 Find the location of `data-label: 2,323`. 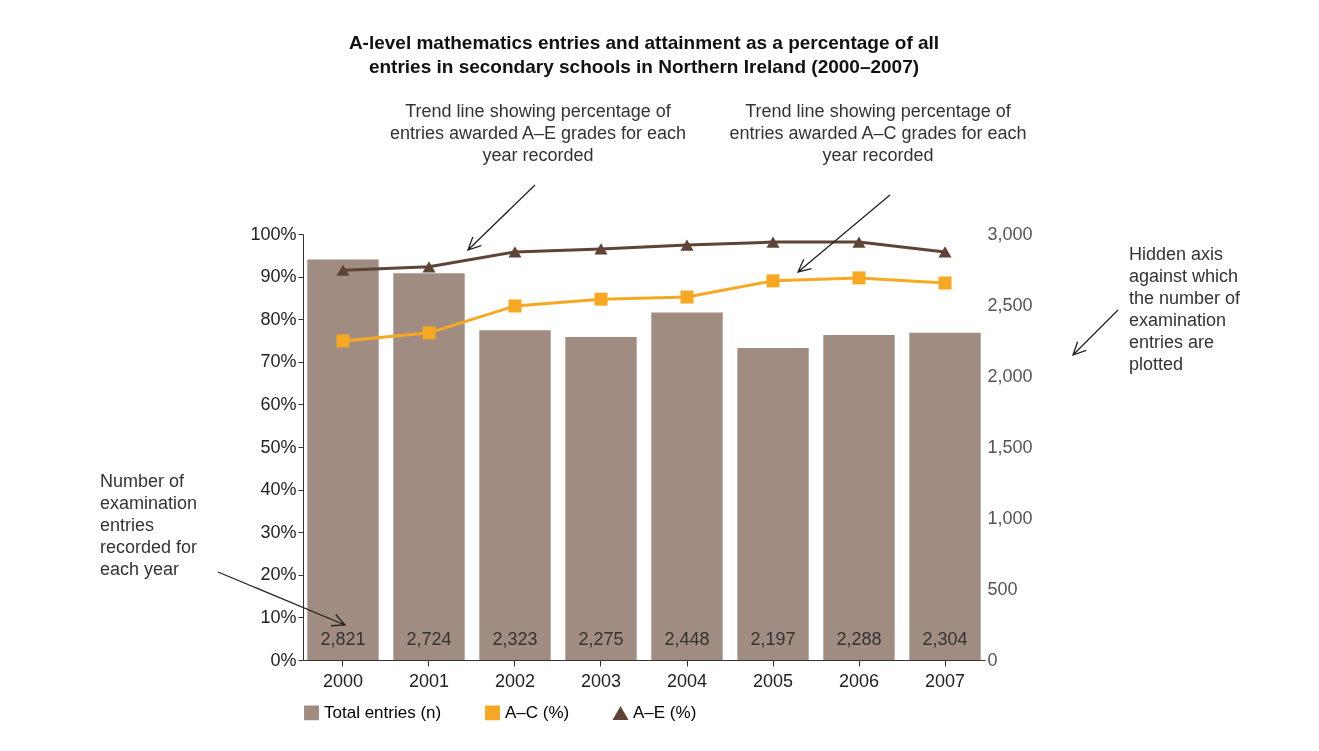

data-label: 2,323 is located at coordinates (515, 639).